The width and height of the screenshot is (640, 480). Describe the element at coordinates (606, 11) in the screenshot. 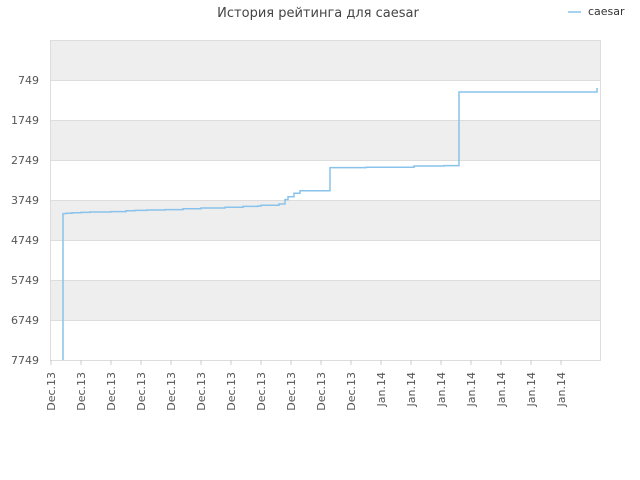

I see `legend-label-caesar: caesar` at that location.